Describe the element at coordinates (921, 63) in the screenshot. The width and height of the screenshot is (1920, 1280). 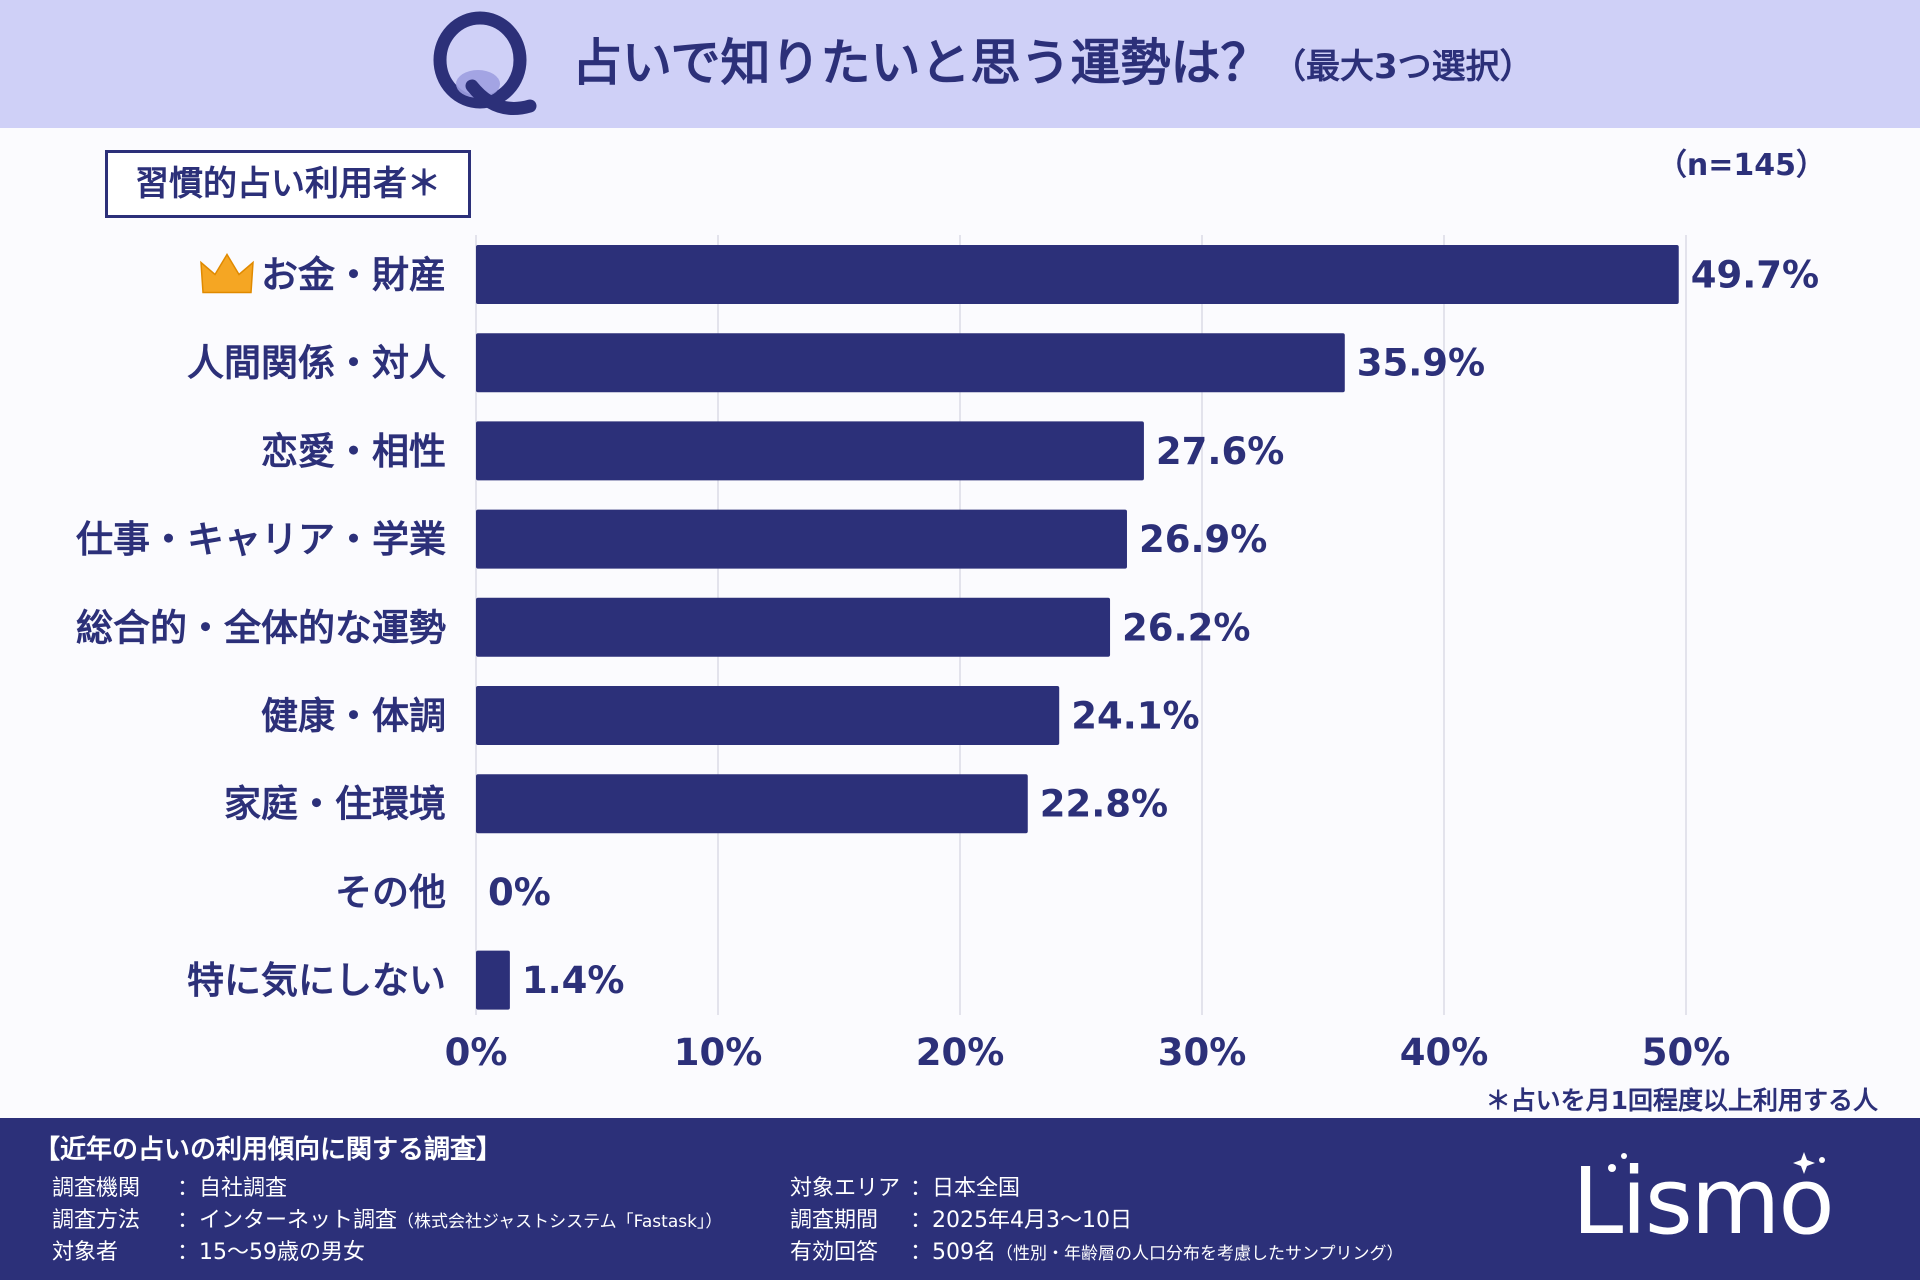
I see `chart-title: 占いで知りたいと思う運勢は？` at that location.